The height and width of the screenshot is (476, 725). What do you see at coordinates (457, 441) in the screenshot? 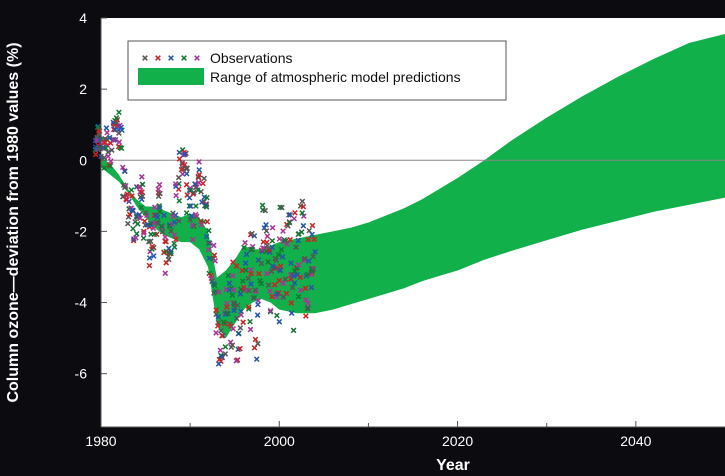
I see `x-tick-label: 2020` at bounding box center [457, 441].